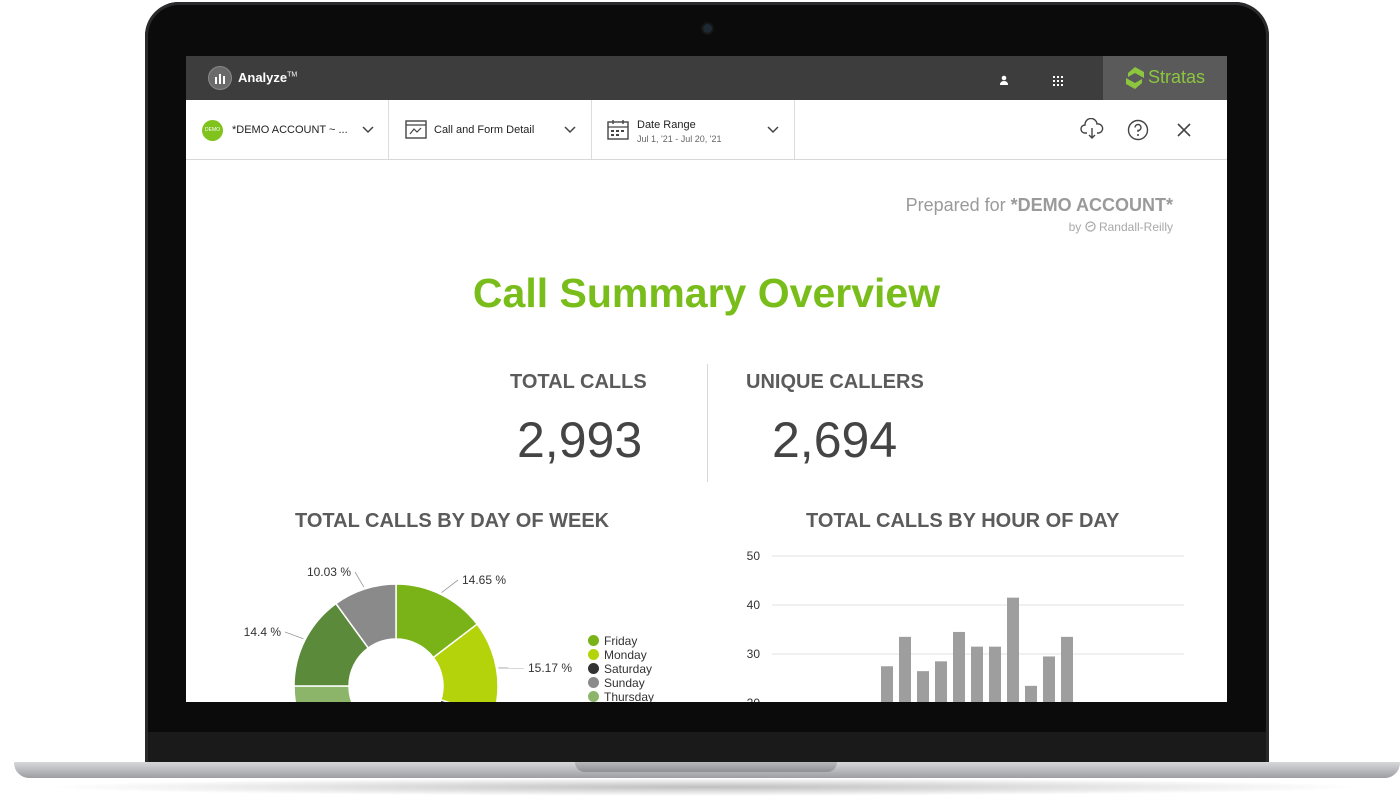 This screenshot has height=808, width=1400. Describe the element at coordinates (450, 700) in the screenshot. I see `slice-saturday` at that location.